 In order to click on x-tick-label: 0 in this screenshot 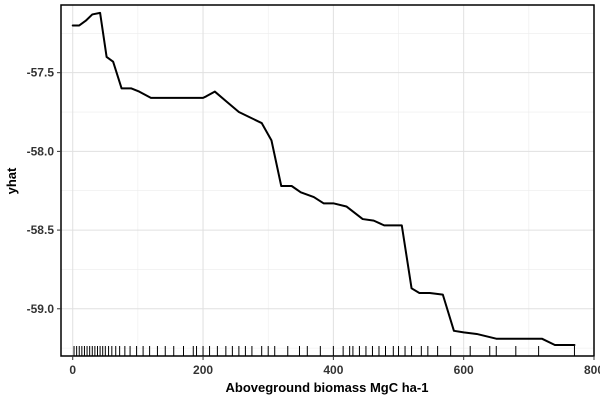, I will do `click(72, 370)`.